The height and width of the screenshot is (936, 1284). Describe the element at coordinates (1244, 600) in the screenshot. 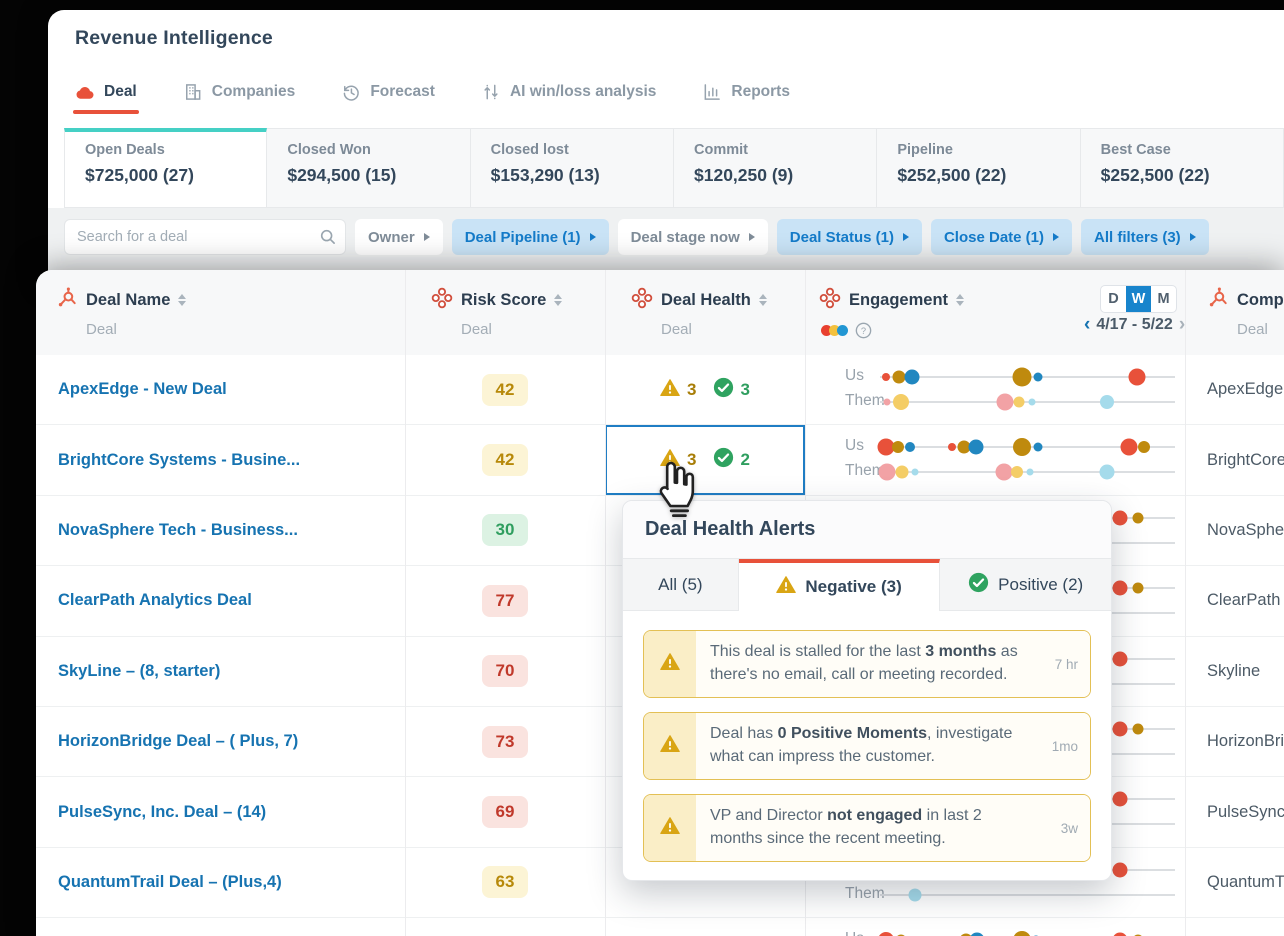

I see `company-name: ClearPath` at that location.